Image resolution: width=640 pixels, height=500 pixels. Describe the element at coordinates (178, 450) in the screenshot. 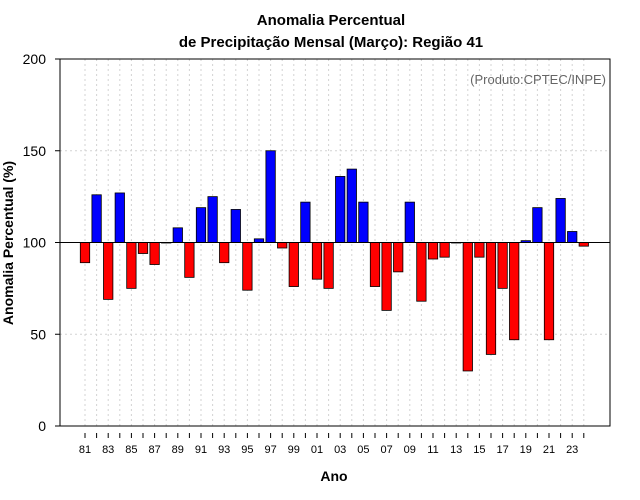

I see `x-tick-label: 89` at that location.